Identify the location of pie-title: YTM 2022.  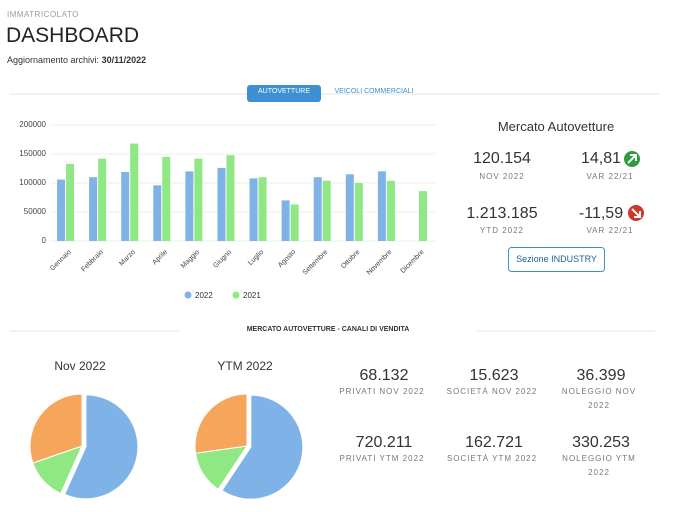
(245, 366).